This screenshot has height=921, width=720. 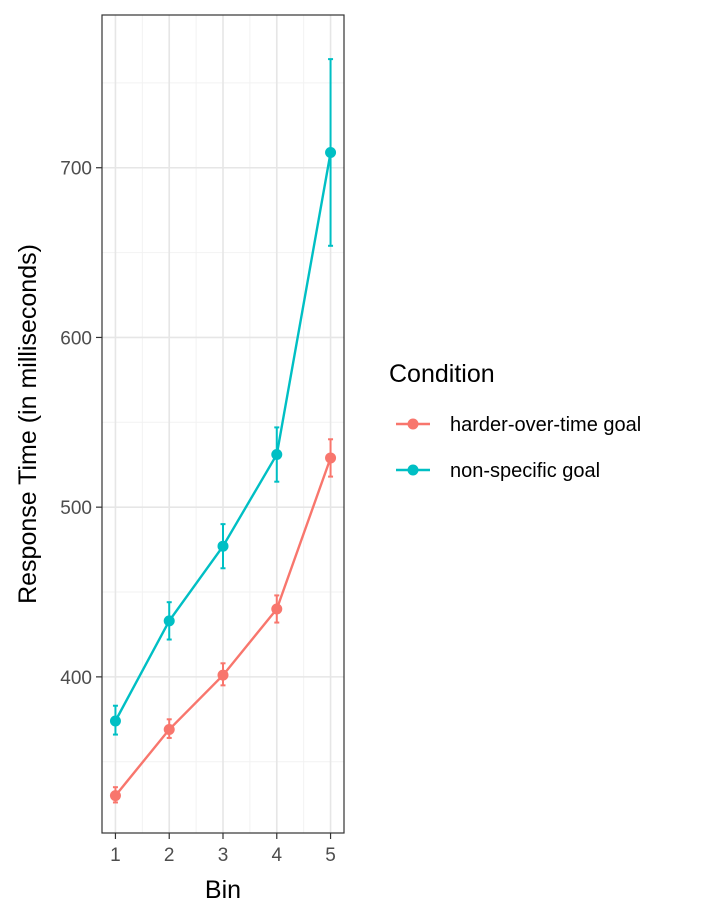 What do you see at coordinates (76, 338) in the screenshot?
I see `y-tick-label: 600` at bounding box center [76, 338].